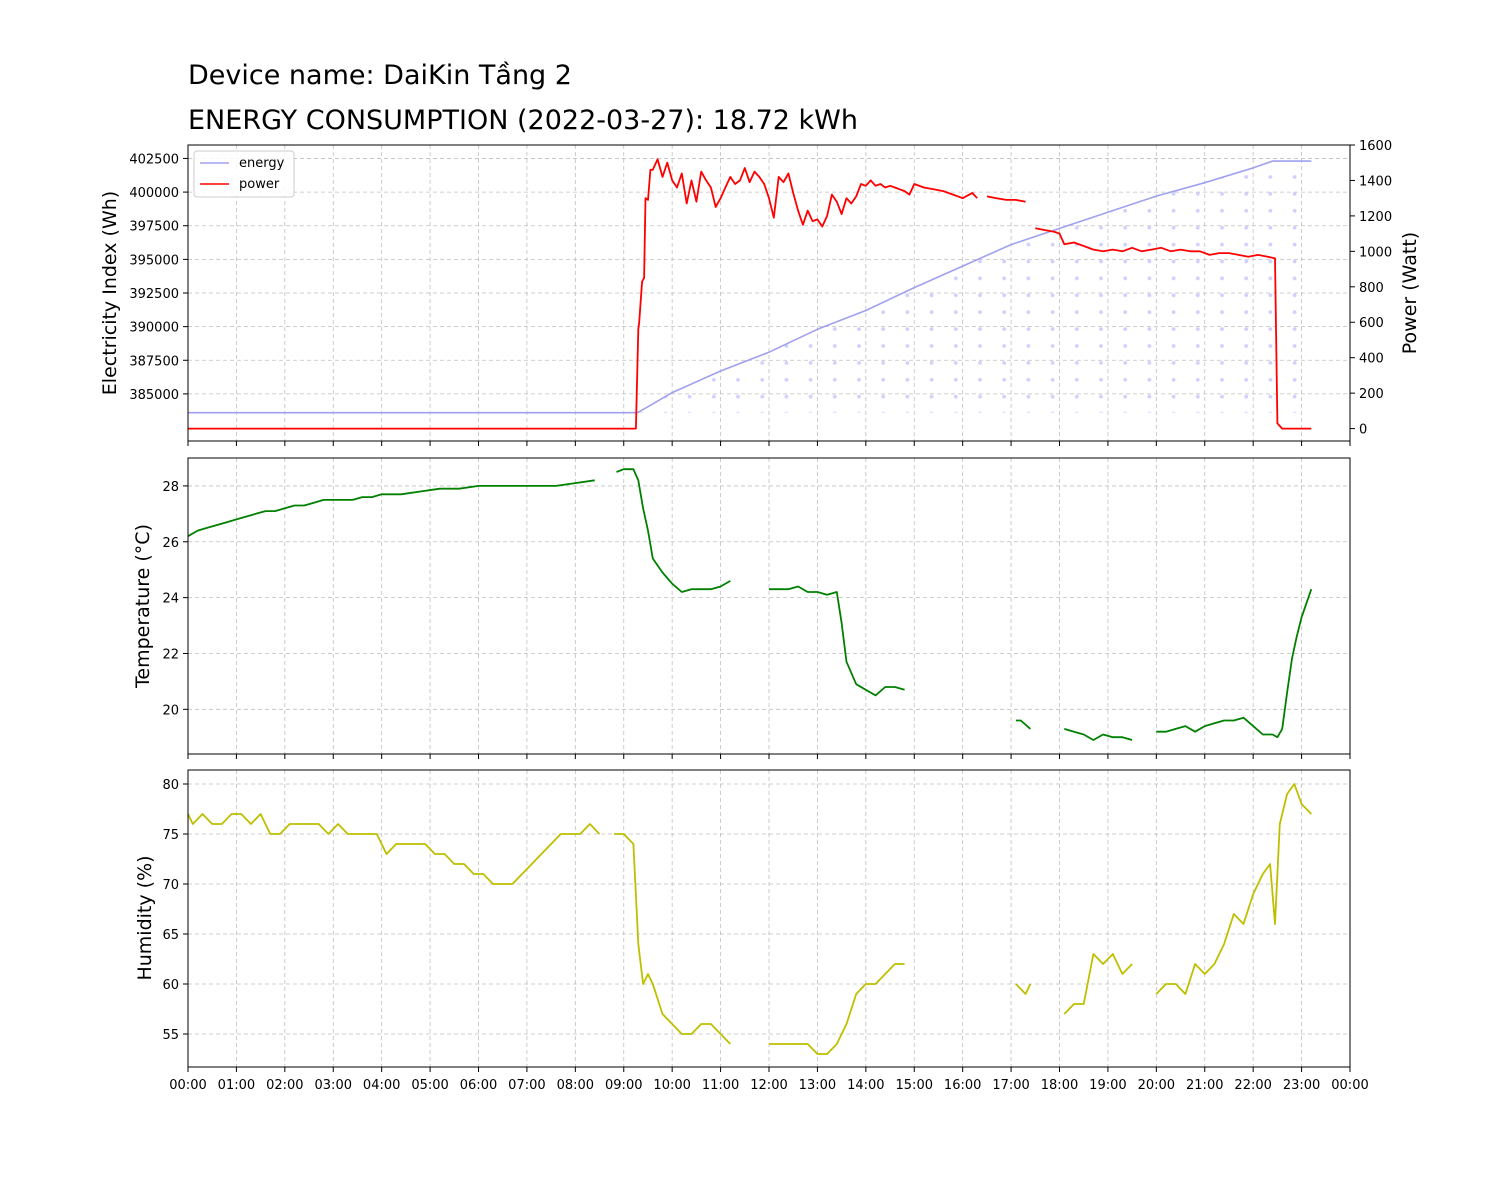 The height and width of the screenshot is (1200, 1500). What do you see at coordinates (262, 163) in the screenshot?
I see `legend-label-energy: energy` at bounding box center [262, 163].